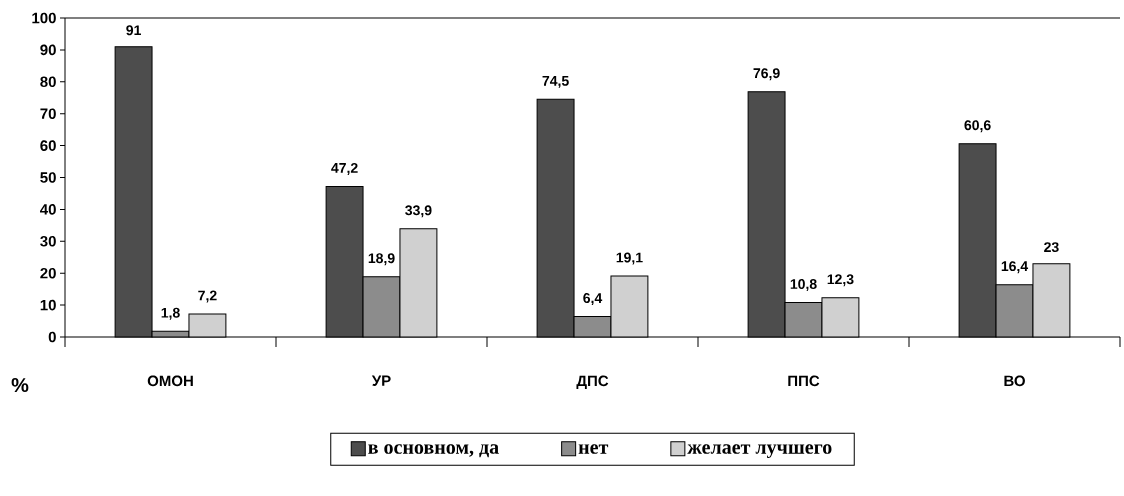 This screenshot has height=496, width=1124. What do you see at coordinates (418, 211) in the screenshot?
I see `data-label: 33,9` at bounding box center [418, 211].